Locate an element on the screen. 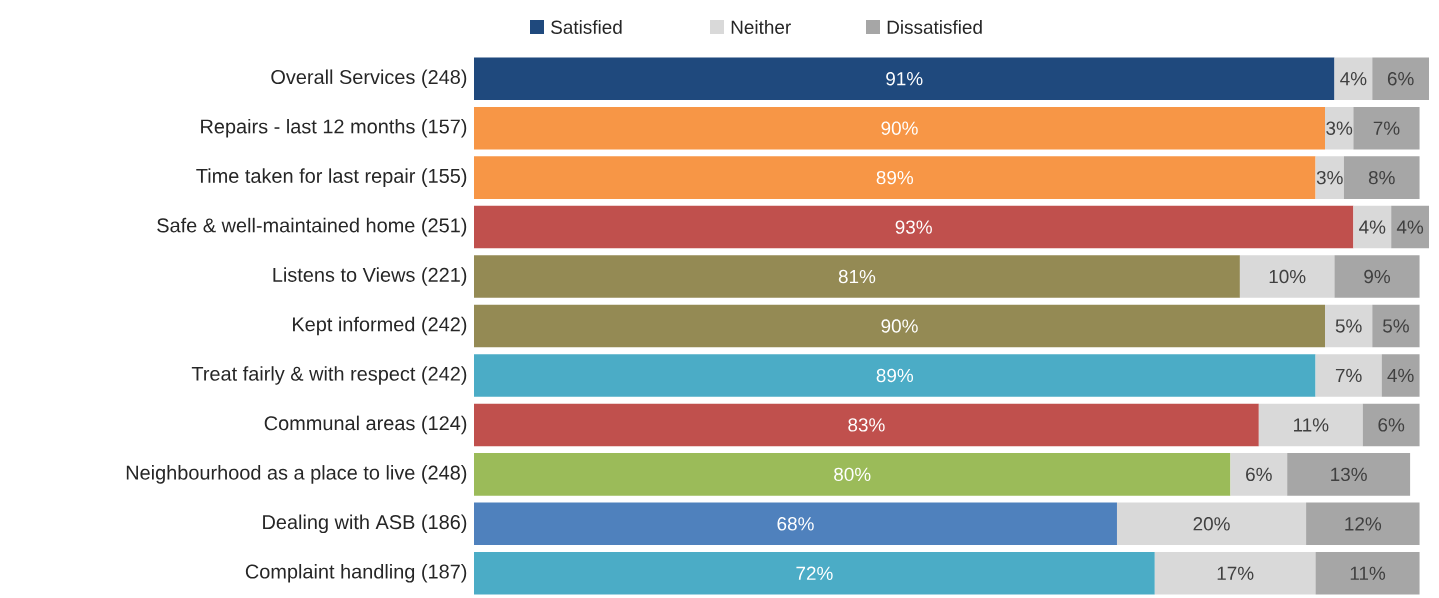 This screenshot has width=1439, height=598. y-tick-label: Time taken for last repair (155) is located at coordinates (331, 177).